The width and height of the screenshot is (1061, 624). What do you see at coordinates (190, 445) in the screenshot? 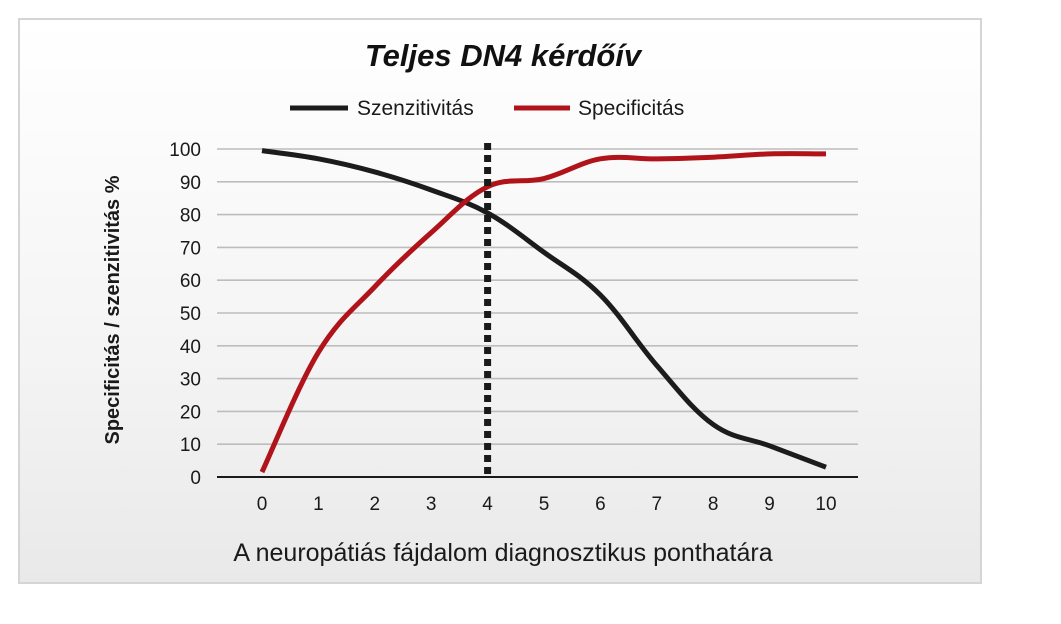
I see `y-tick-label: 10` at bounding box center [190, 445].